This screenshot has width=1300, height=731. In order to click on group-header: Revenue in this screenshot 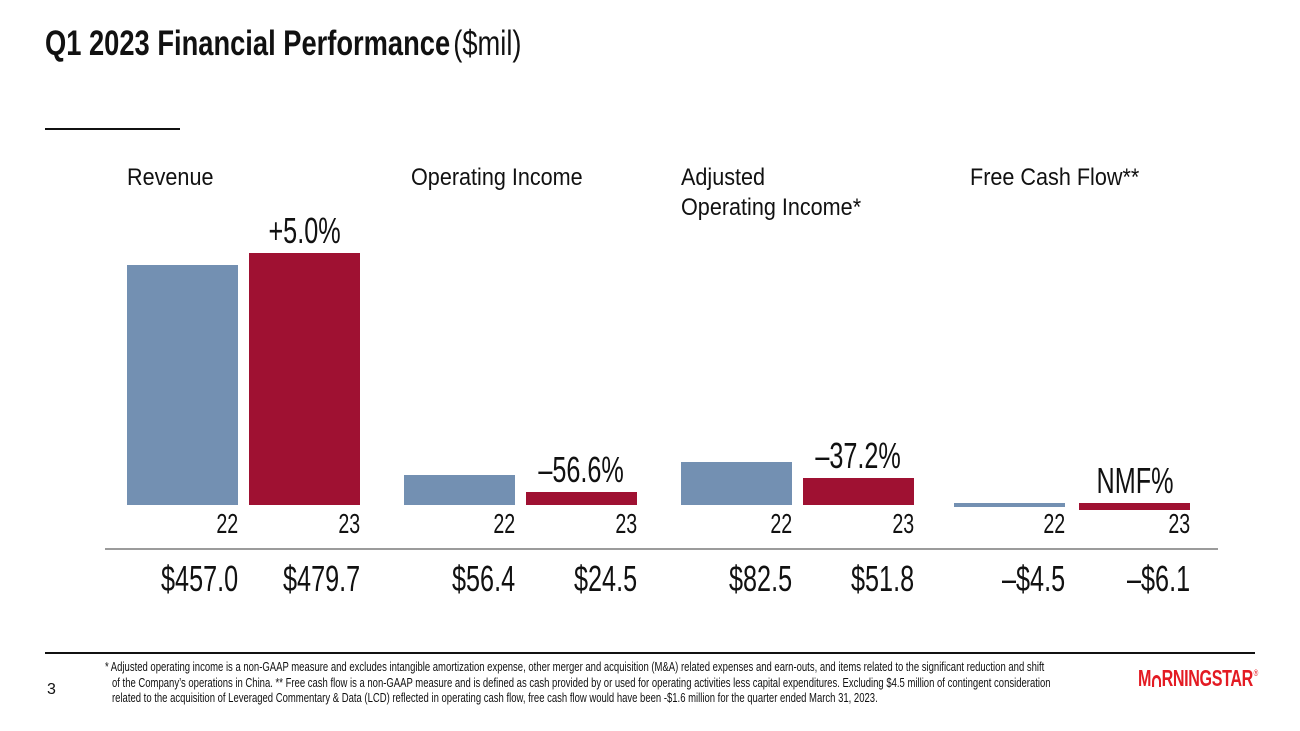, I will do `click(175, 178)`.